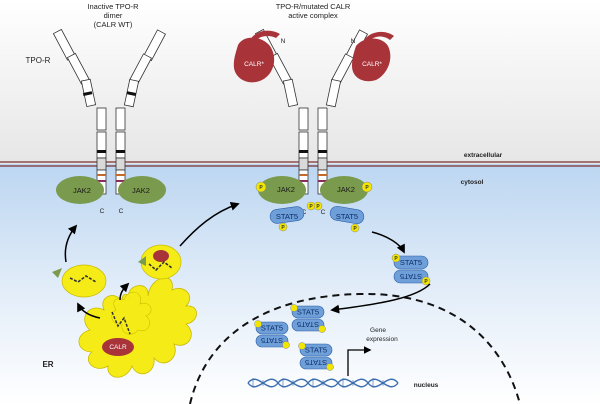  What do you see at coordinates (323, 383) in the screenshot?
I see `dna-helix` at bounding box center [323, 383].